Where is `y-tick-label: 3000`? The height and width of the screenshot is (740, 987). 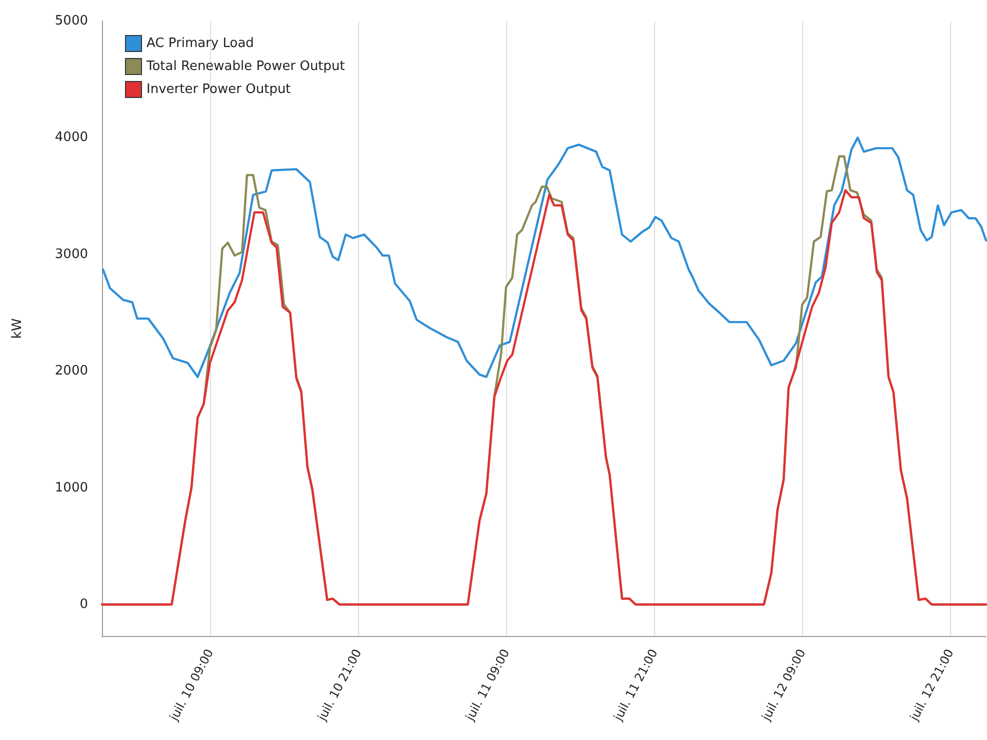 y-tick-label: 3000 is located at coordinates (71, 254).